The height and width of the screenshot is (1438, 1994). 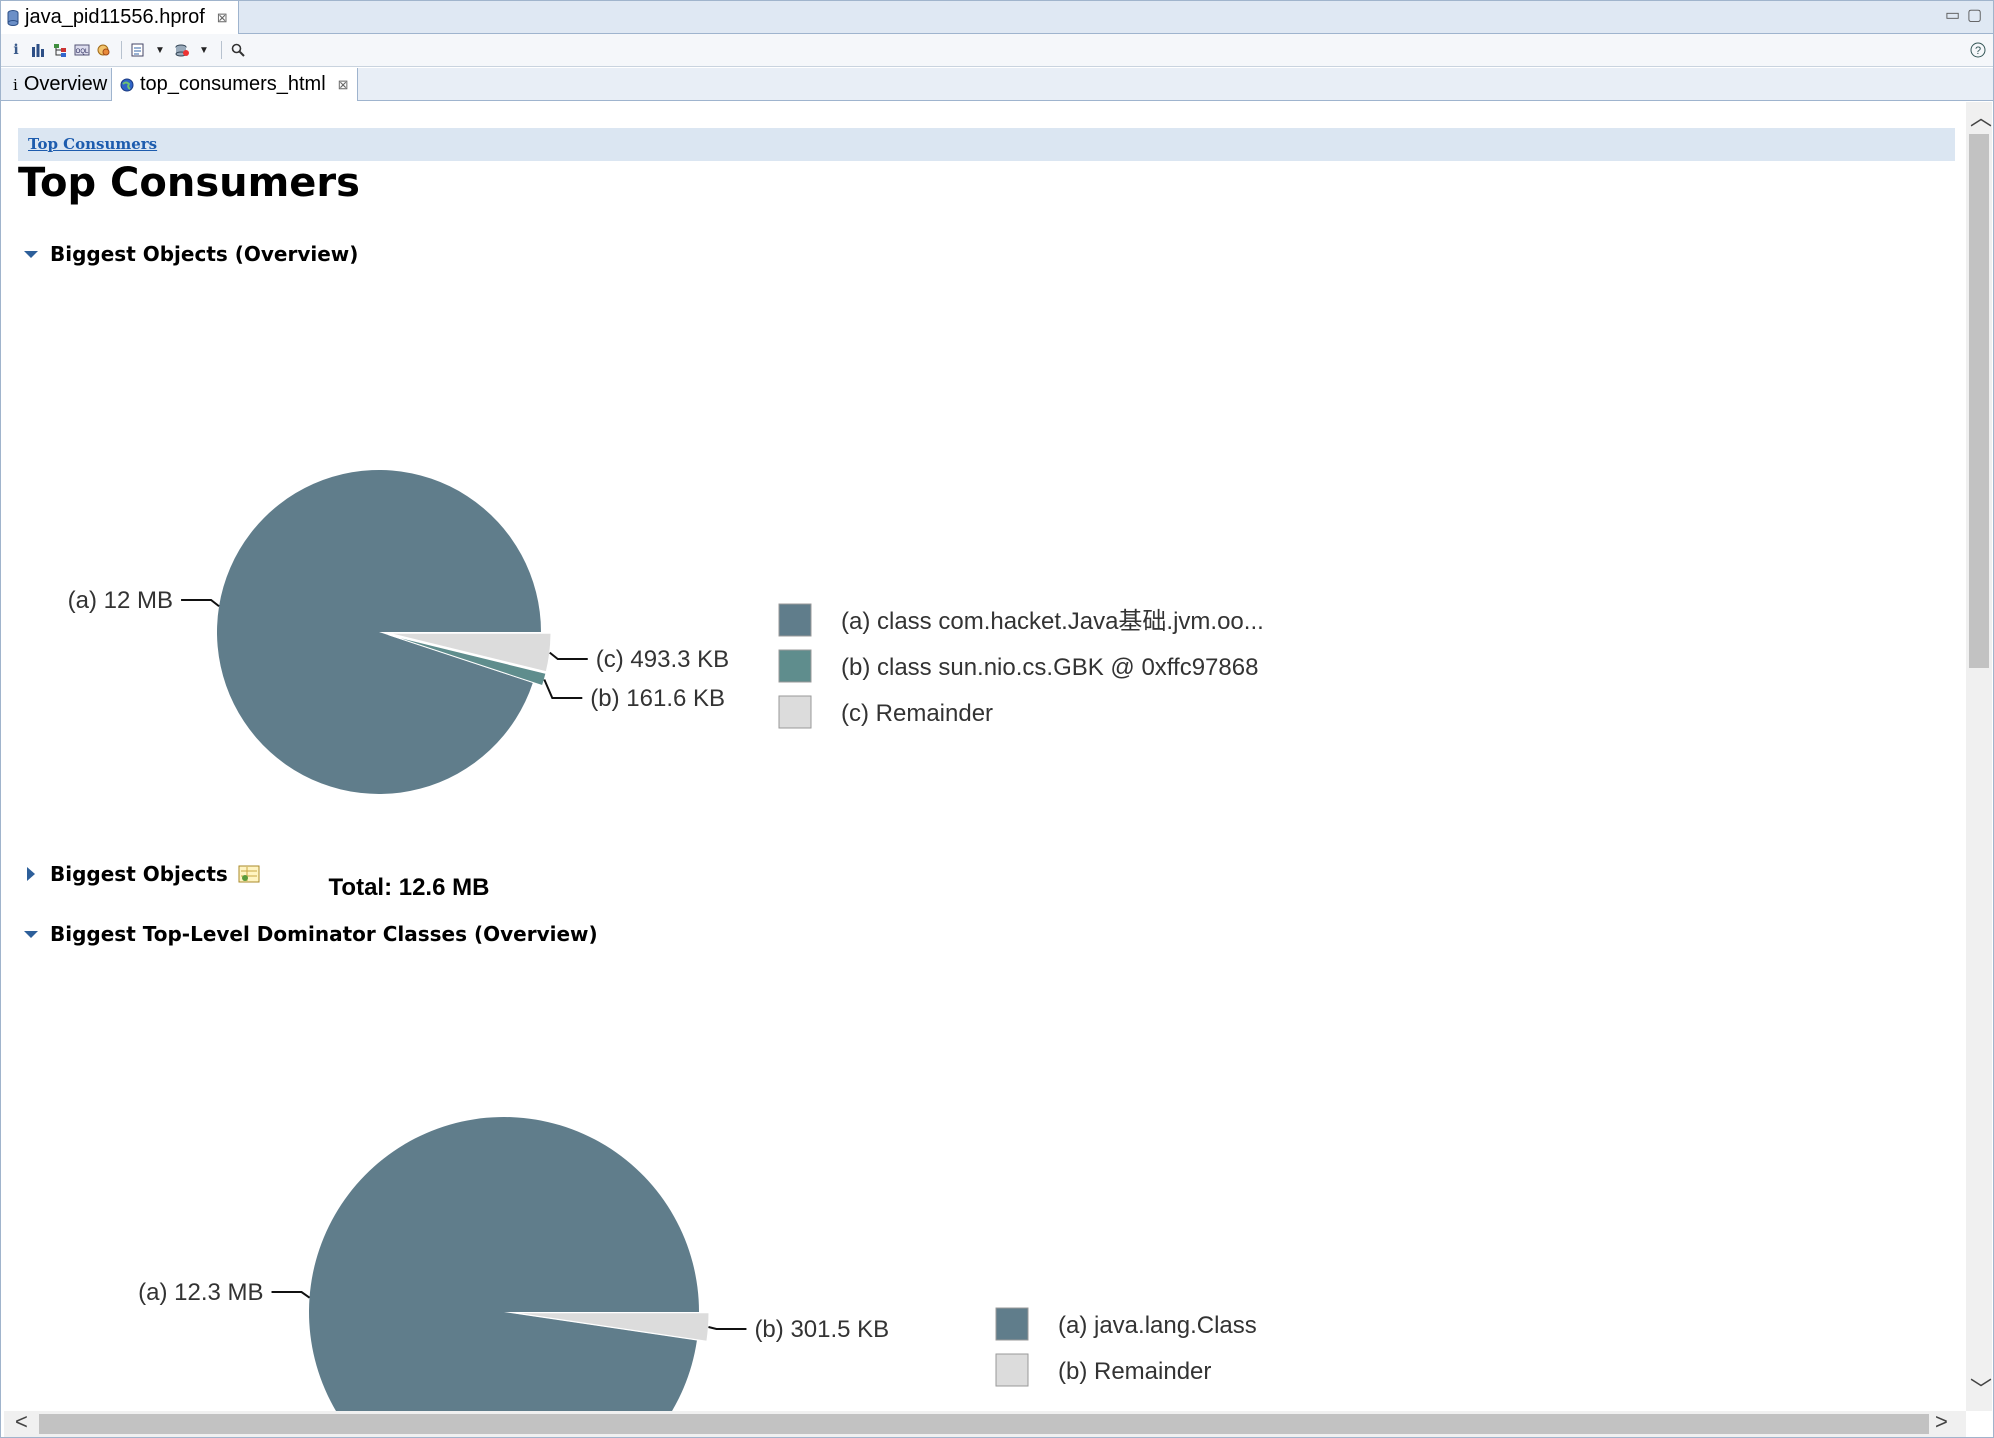 I want to click on pie-slice-label: (b) 161.6 KB, so click(x=657, y=698).